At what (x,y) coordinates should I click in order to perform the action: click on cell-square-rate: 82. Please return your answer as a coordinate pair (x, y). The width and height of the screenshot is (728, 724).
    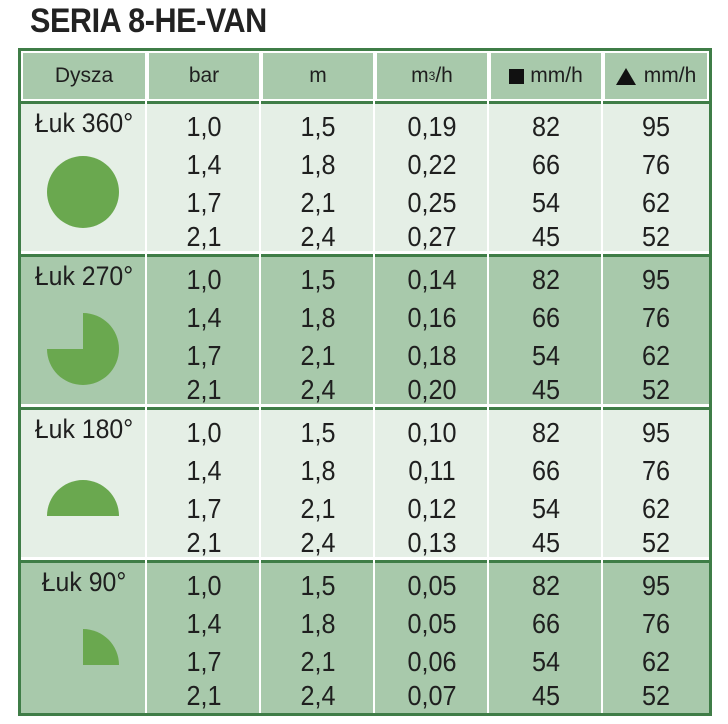
    Looking at the image, I should click on (546, 126).